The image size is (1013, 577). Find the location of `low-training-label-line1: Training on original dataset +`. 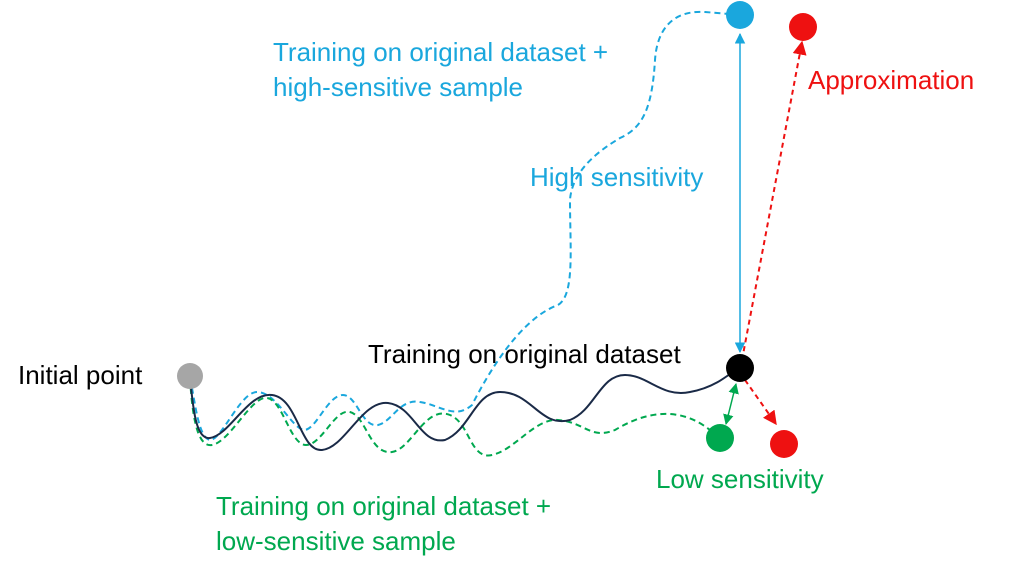

low-training-label-line1: Training on original dataset + is located at coordinates (384, 506).